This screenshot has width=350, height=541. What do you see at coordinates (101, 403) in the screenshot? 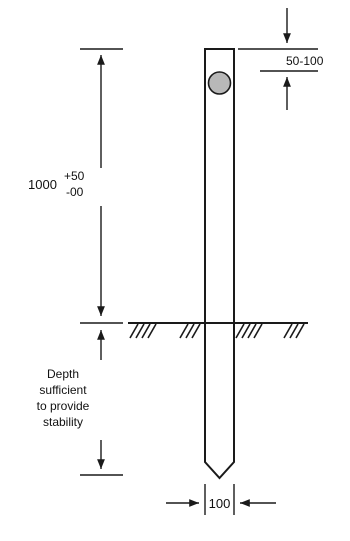
I see `depth-dimension` at bounding box center [101, 403].